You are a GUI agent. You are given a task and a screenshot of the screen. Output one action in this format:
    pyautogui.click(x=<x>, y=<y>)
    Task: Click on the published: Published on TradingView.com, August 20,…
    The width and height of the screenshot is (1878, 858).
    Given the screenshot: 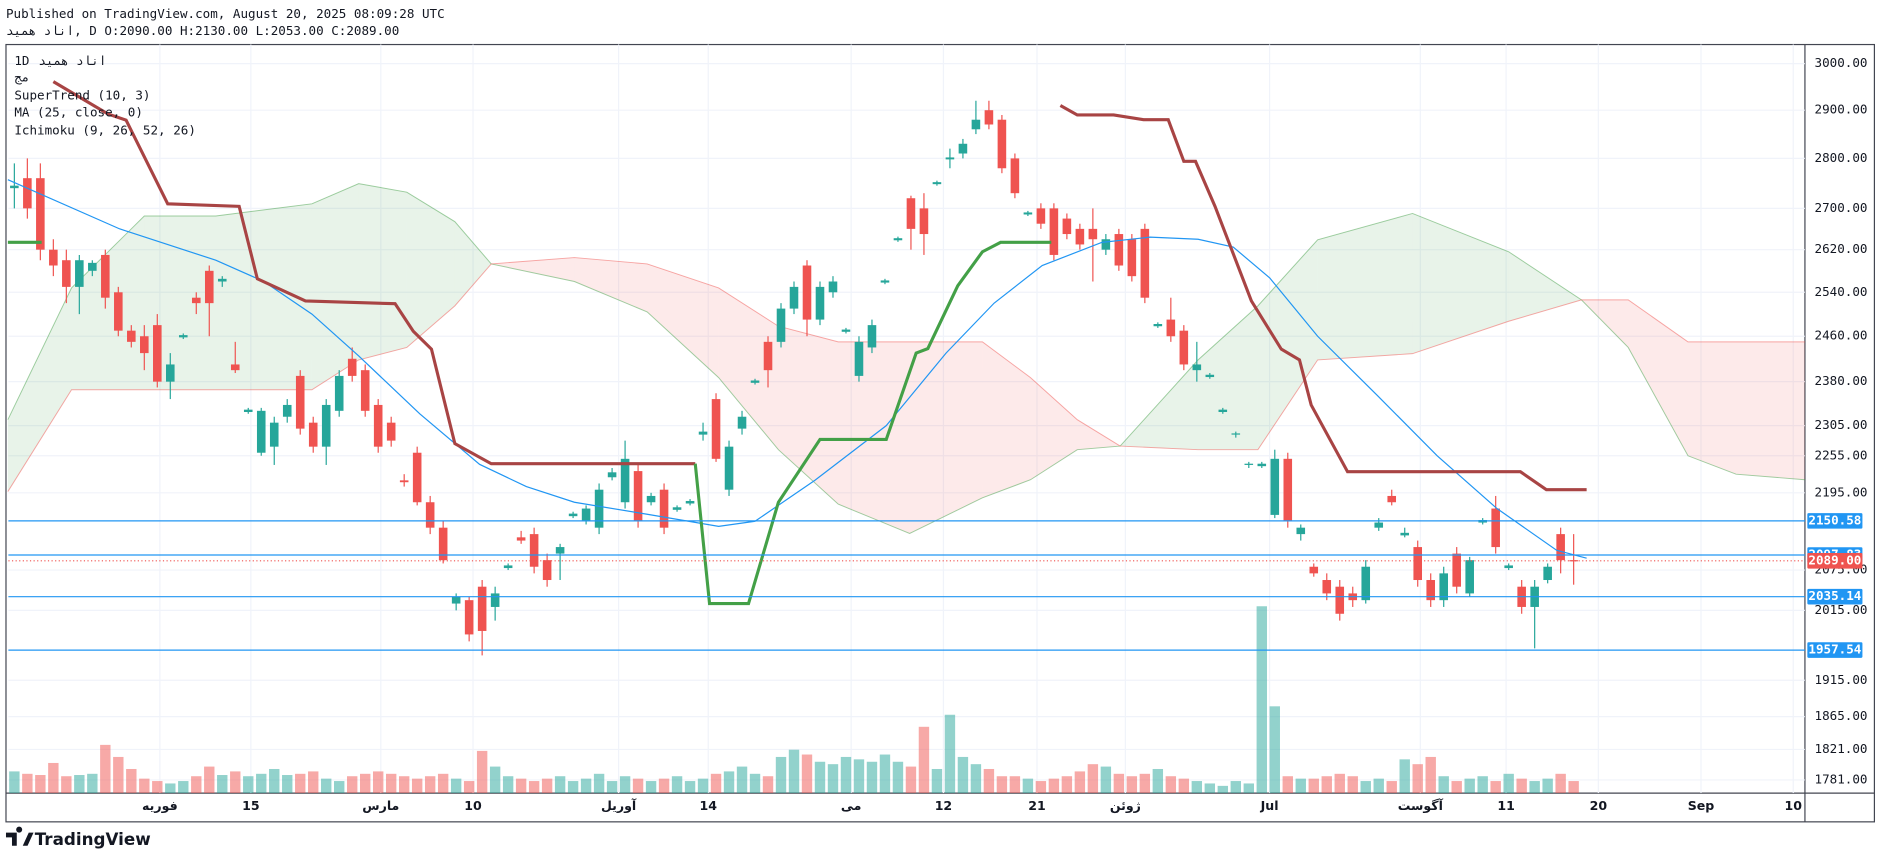 What is the action you would take?
    pyautogui.click(x=225, y=13)
    